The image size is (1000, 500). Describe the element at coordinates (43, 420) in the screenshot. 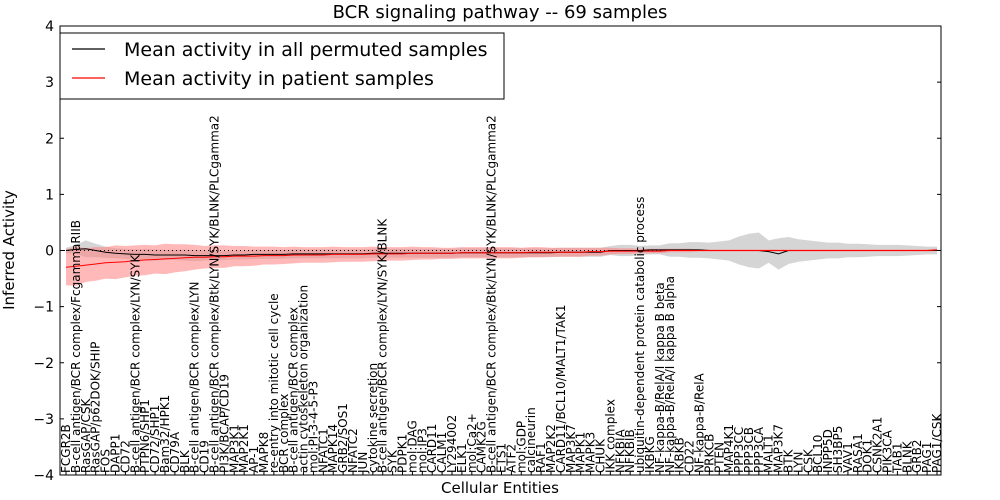

I see `y-tick-label: −3` at that location.